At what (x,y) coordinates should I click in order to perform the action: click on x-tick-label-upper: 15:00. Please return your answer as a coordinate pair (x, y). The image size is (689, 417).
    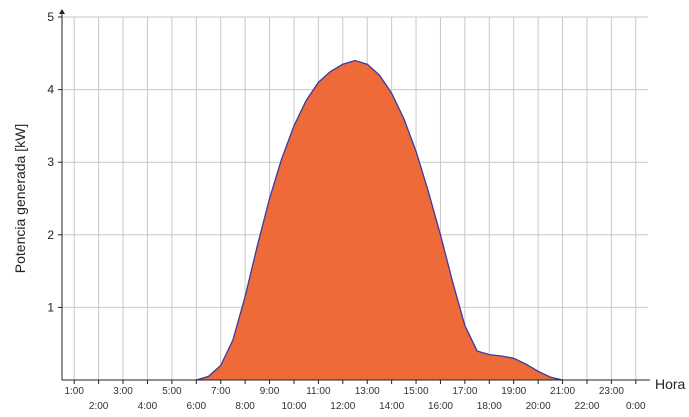
    Looking at the image, I should click on (416, 391).